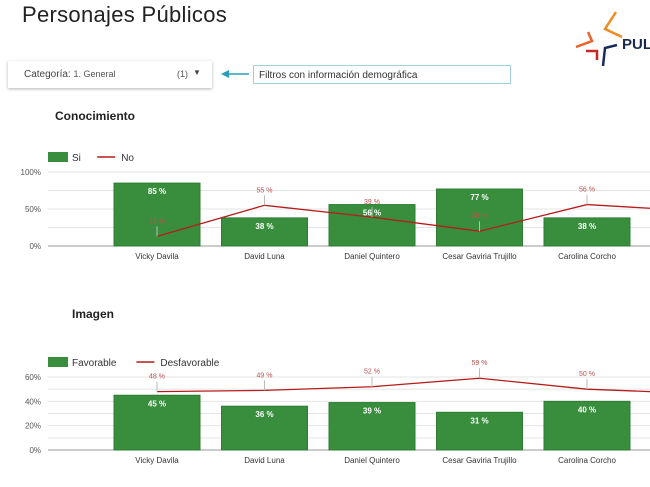 This screenshot has height=487, width=650. What do you see at coordinates (480, 363) in the screenshot?
I see `line-value-label: 59 %` at bounding box center [480, 363].